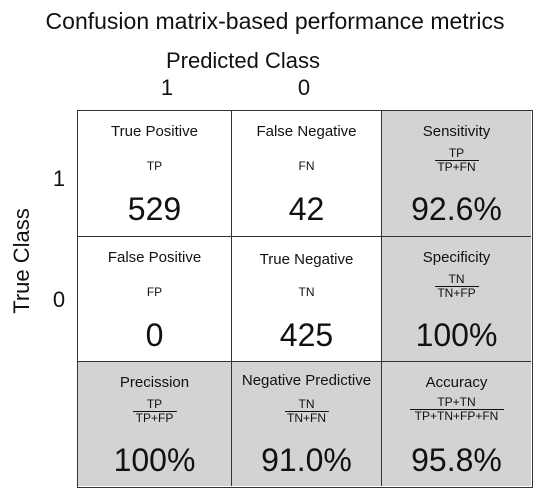 This screenshot has height=496, width=550. I want to click on negative-predictive-value: 91.0%, so click(306, 460).